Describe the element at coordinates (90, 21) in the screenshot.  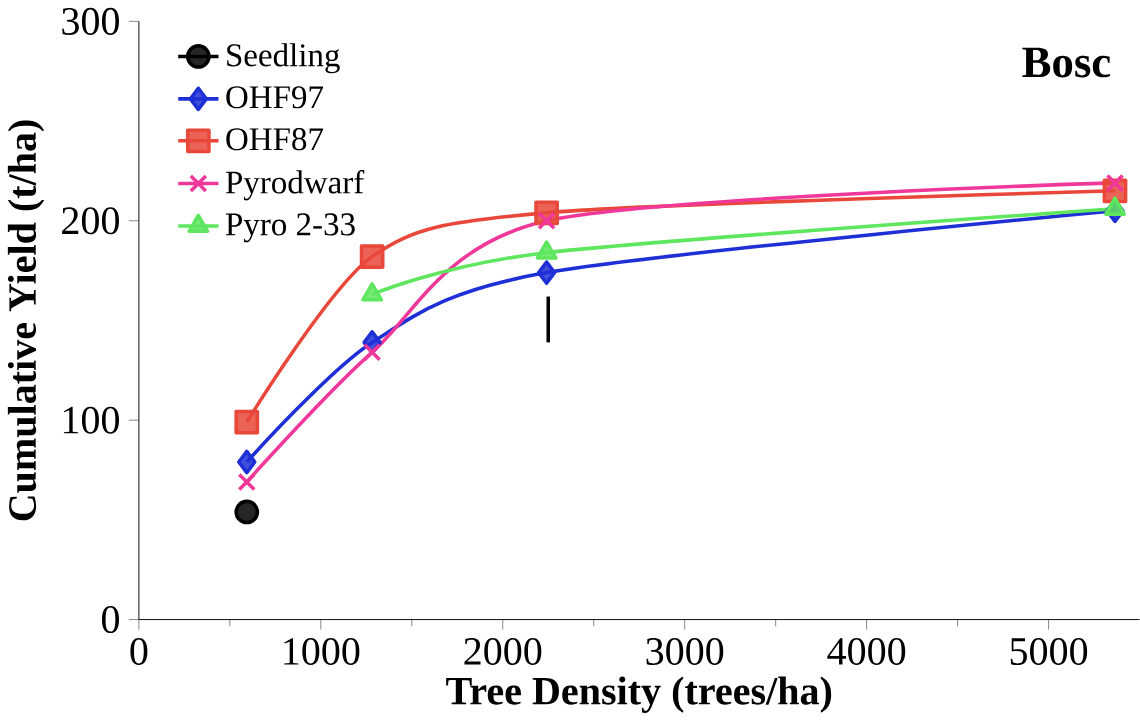
I see `y-tick-label: 300` at that location.